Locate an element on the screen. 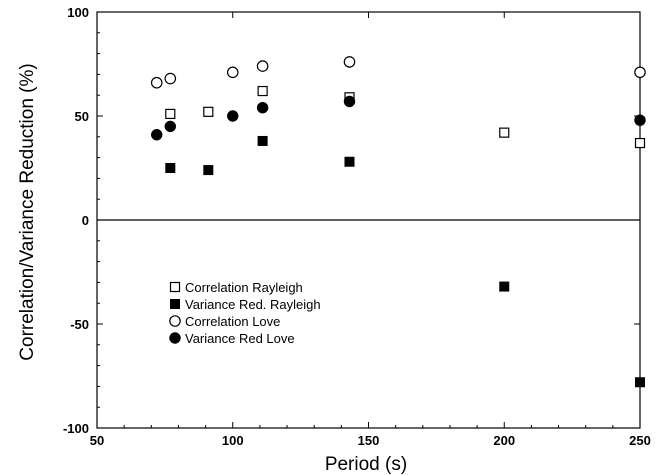 The width and height of the screenshot is (663, 475). x-tick-label: 150 is located at coordinates (369, 440).